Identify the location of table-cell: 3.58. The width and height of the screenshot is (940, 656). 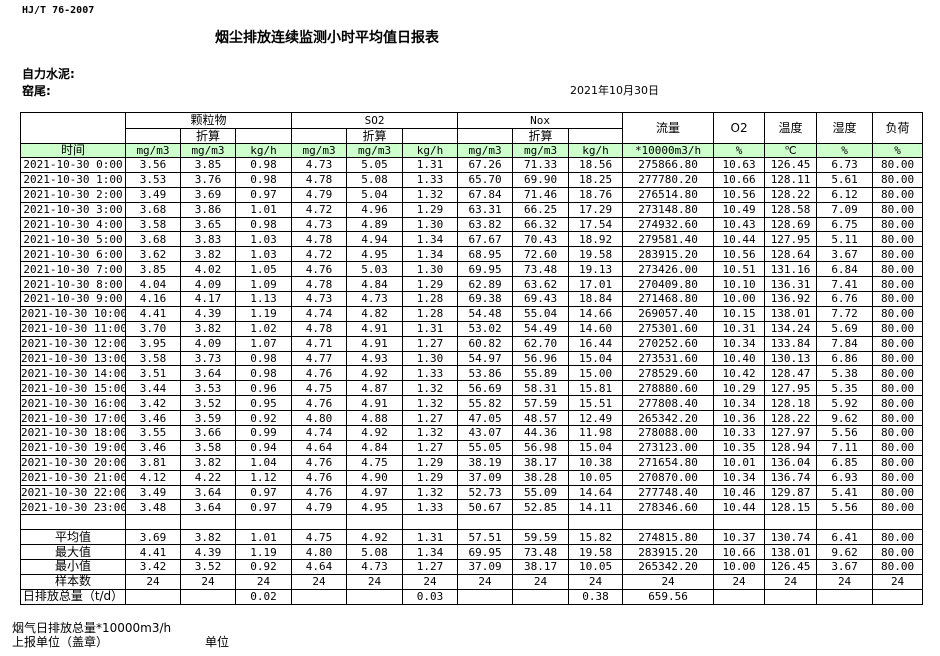
(153, 224).